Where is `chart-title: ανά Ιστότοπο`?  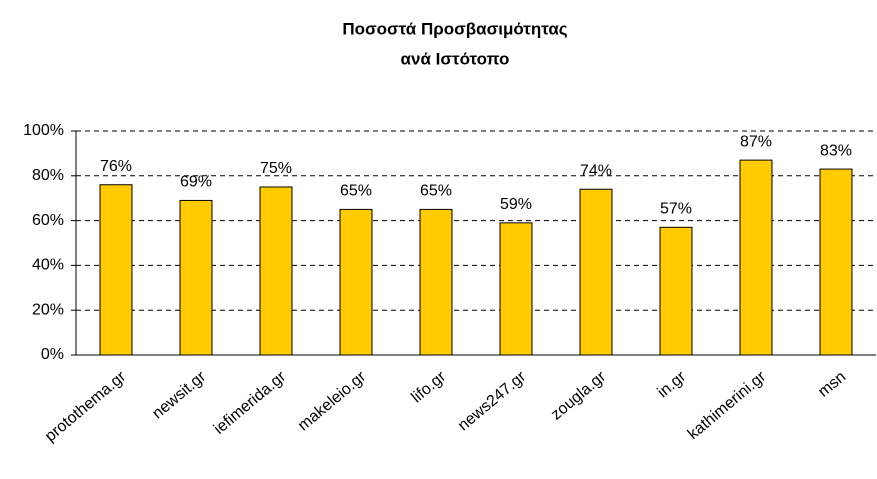 chart-title: ανά Ιστότοπο is located at coordinates (455, 58).